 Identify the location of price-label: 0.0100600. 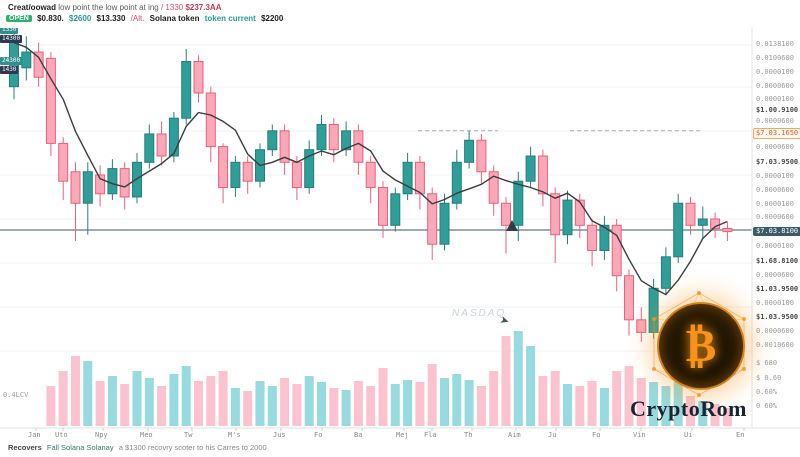
(775, 58).